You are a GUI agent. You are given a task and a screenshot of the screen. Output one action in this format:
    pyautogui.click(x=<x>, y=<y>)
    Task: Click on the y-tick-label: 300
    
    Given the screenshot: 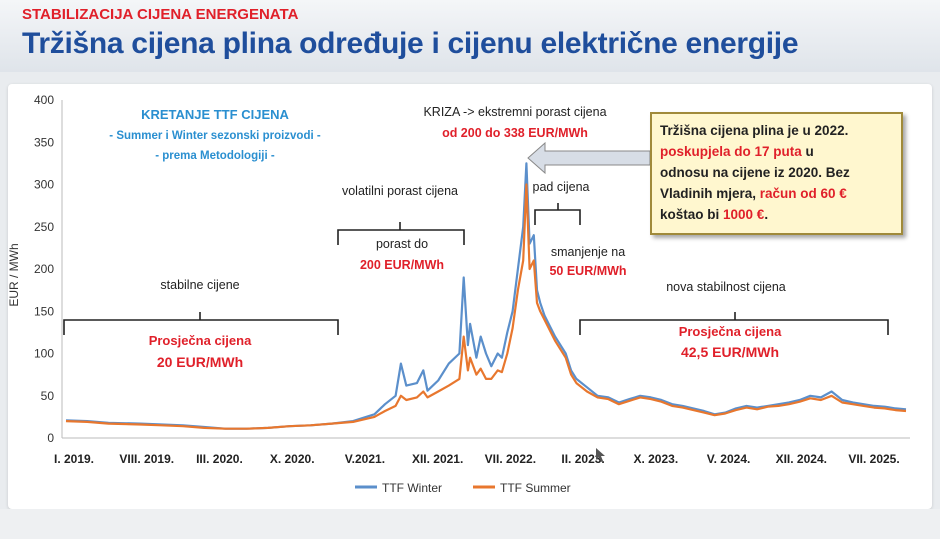 What is the action you would take?
    pyautogui.click(x=44, y=185)
    